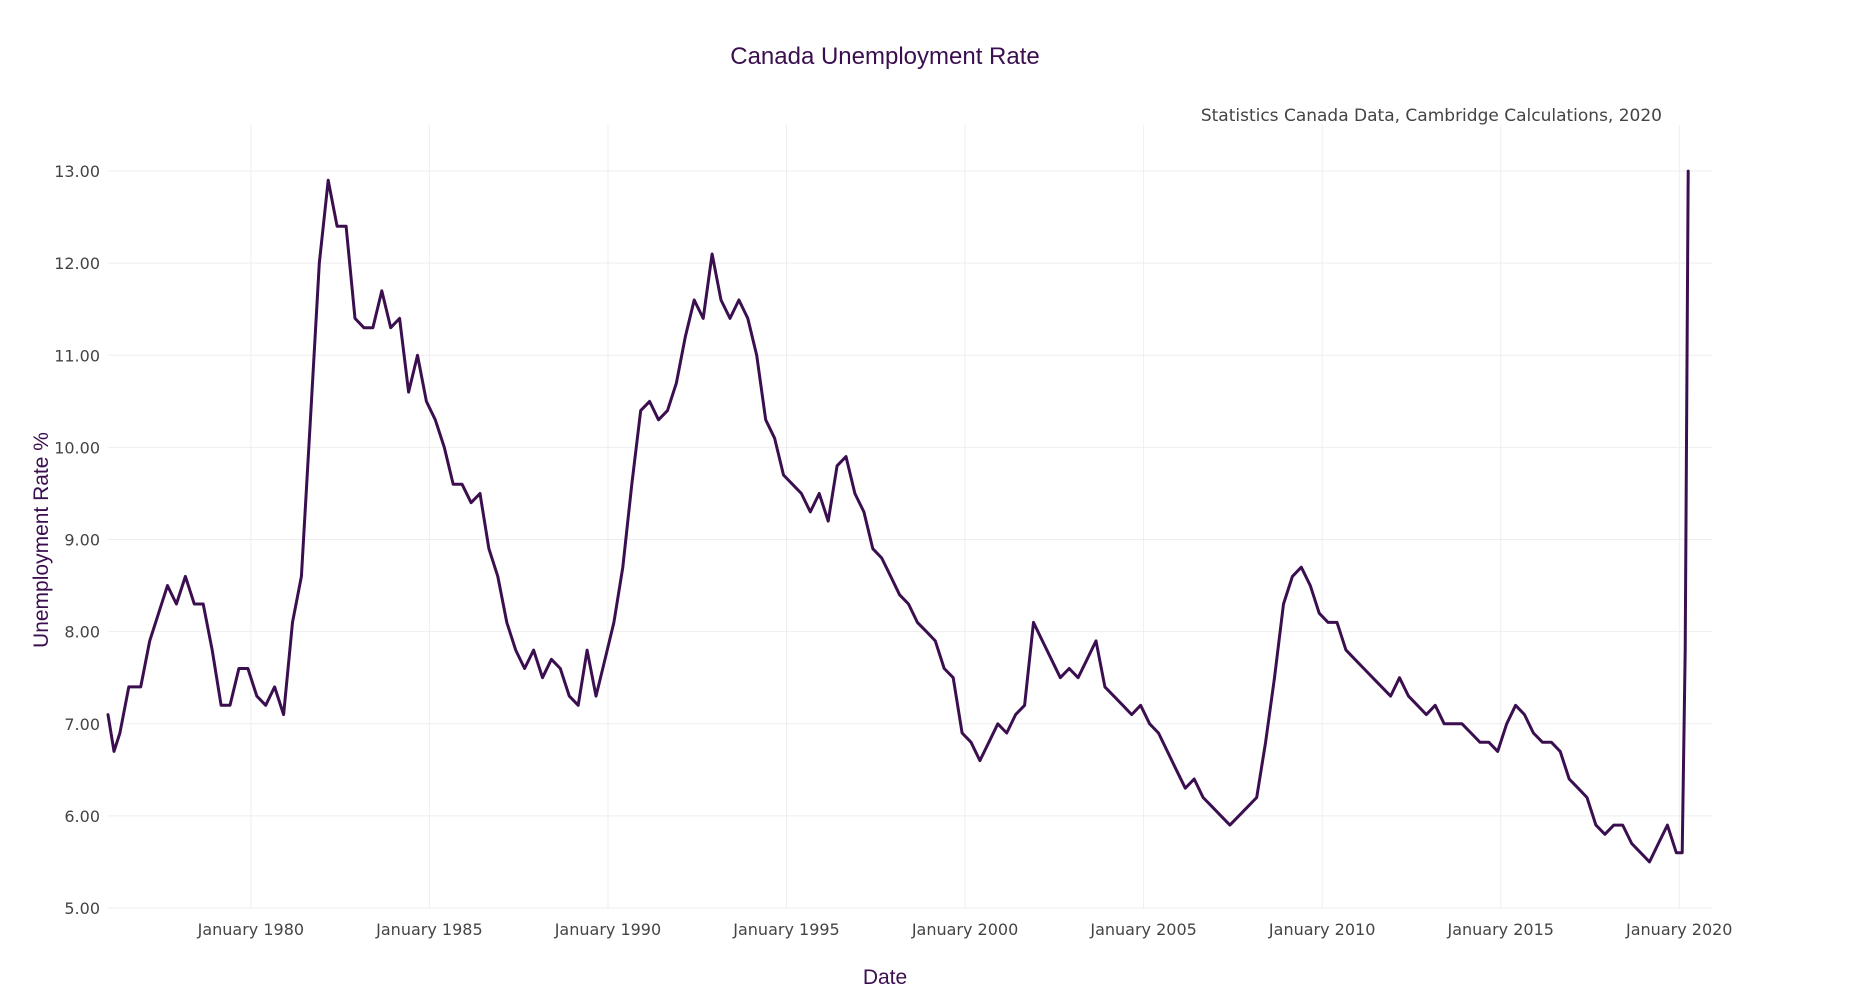  Describe the element at coordinates (1142, 929) in the screenshot. I see `x-tick-label: January 2005` at that location.